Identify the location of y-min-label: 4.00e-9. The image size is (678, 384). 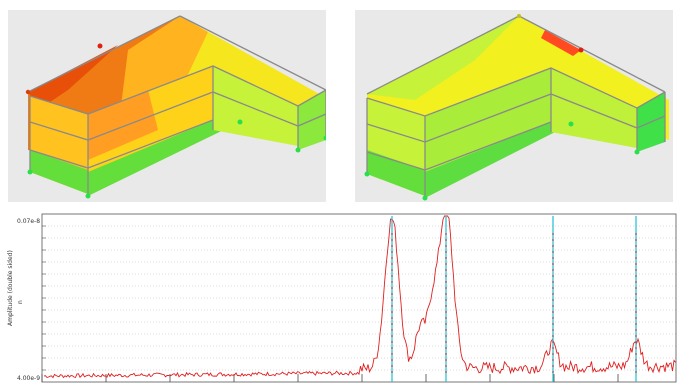
(28, 378).